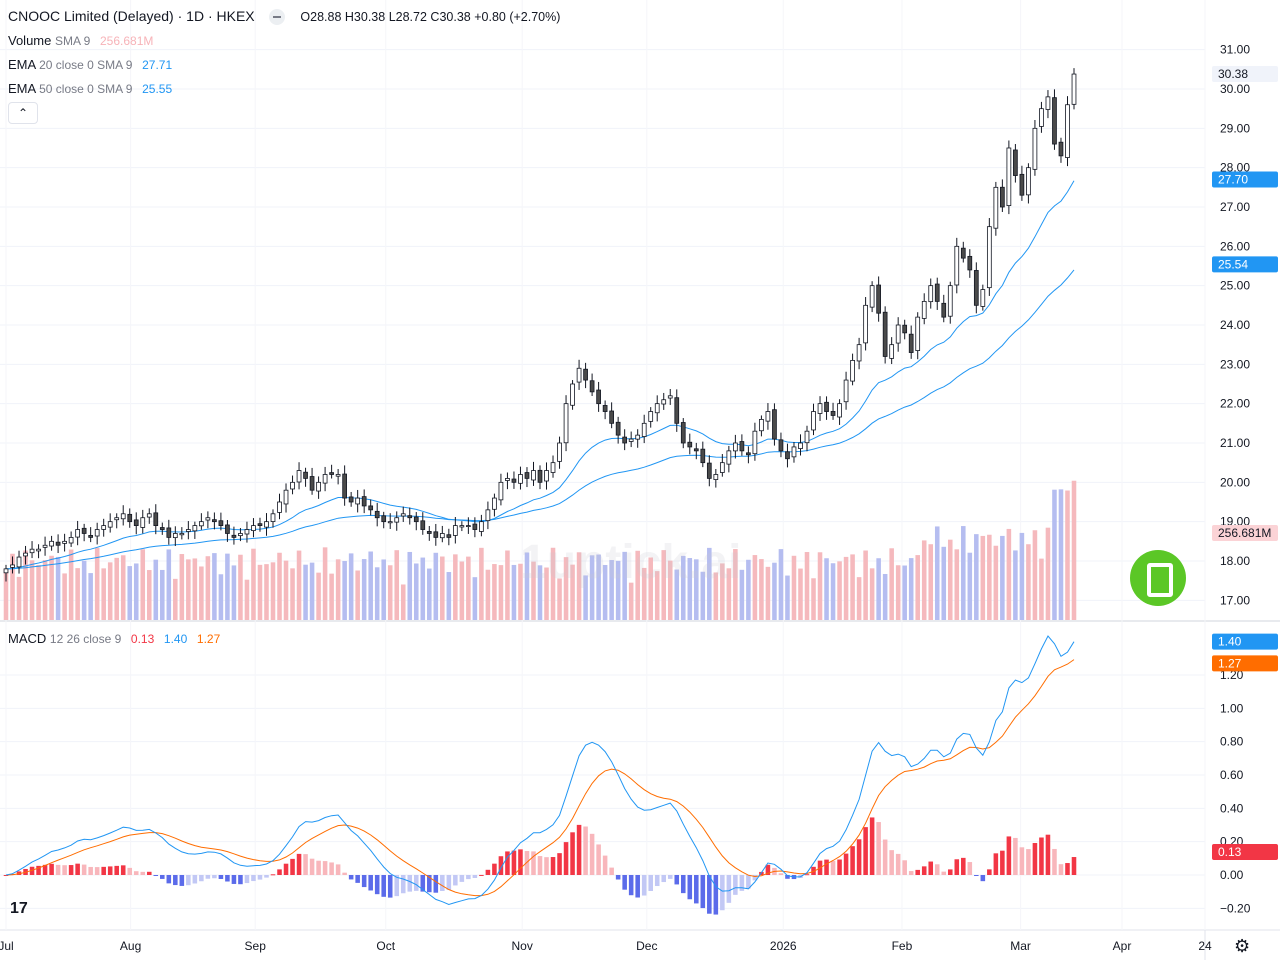  What do you see at coordinates (90, 64) in the screenshot?
I see `ema20-legend: EMA 20 close 0 SMA 9 27.71` at bounding box center [90, 64].